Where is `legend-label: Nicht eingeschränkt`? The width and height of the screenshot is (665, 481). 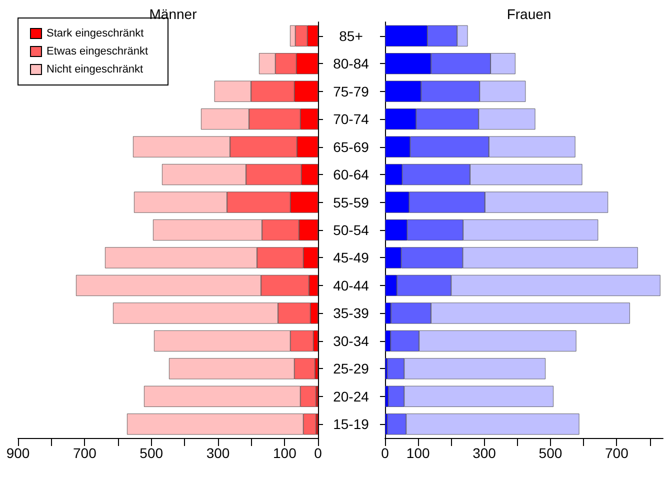 legend-label: Nicht eingeschränkt is located at coordinates (95, 70).